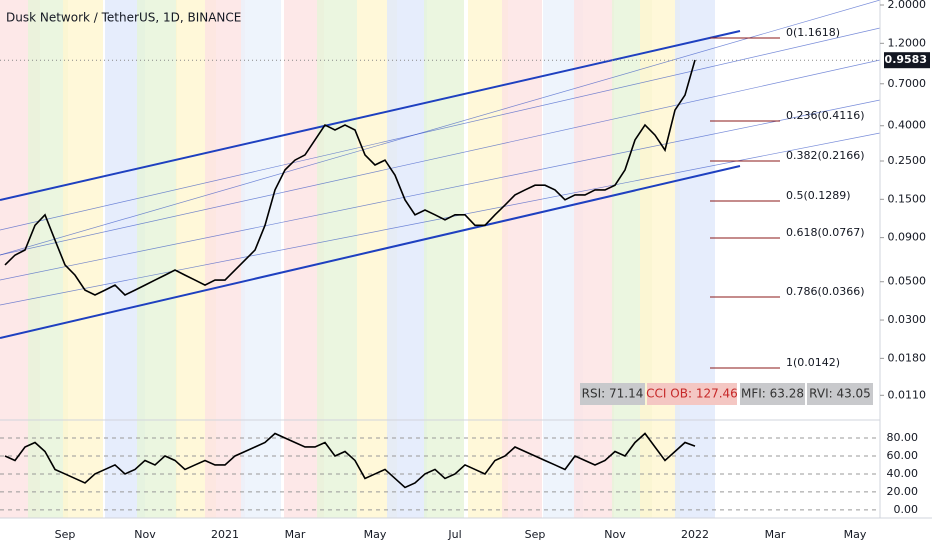 This screenshot has width=932, height=550. I want to click on y-tick-label: 0.2500, so click(907, 160).